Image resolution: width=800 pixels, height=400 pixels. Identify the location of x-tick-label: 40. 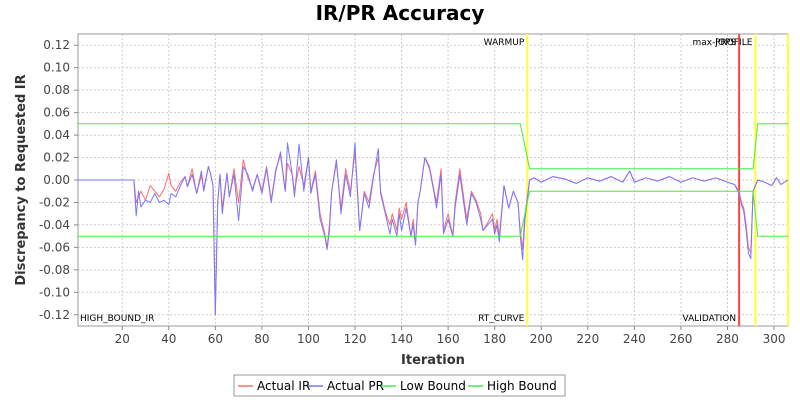
(168, 339).